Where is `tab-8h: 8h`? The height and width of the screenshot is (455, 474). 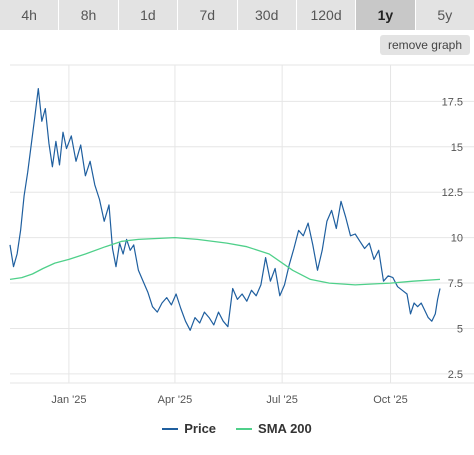 tab-8h: 8h is located at coordinates (89, 15).